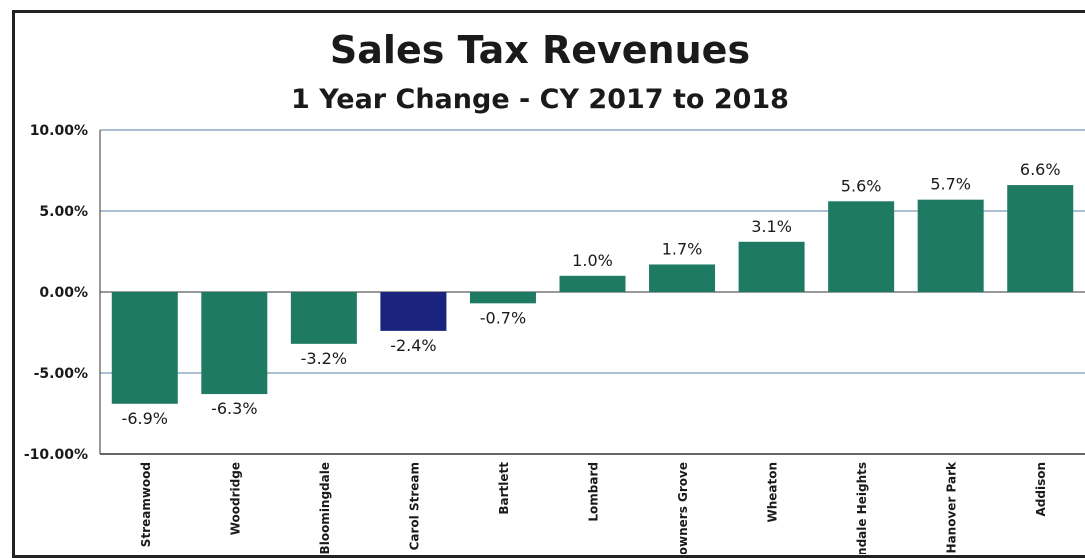 This screenshot has width=1085, height=558. I want to click on data-label: 5.7%, so click(950, 184).